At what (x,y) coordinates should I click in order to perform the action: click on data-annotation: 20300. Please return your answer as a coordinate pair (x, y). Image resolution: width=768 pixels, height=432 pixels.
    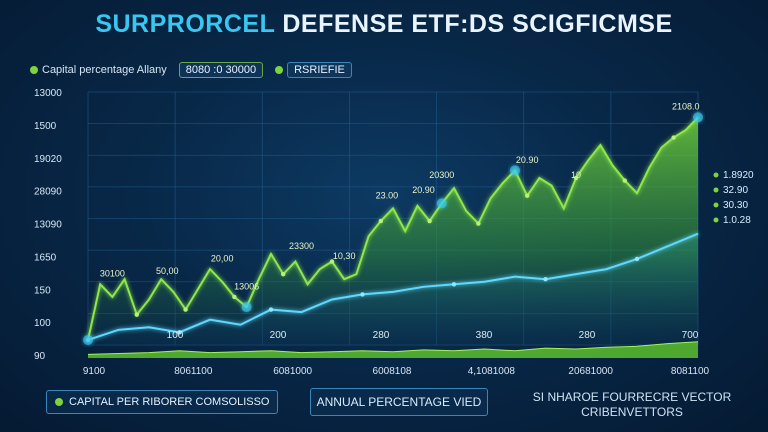
    Looking at the image, I should click on (441, 175).